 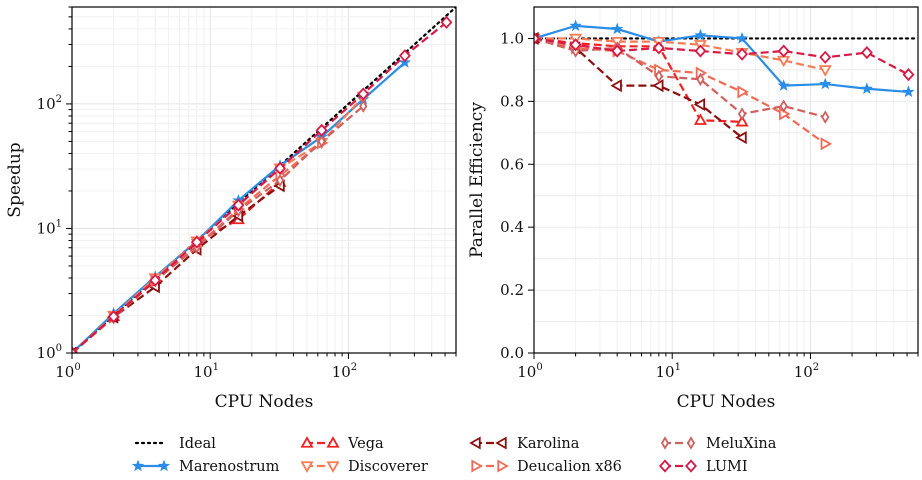 I want to click on legend-label: LUMI, so click(x=727, y=467).